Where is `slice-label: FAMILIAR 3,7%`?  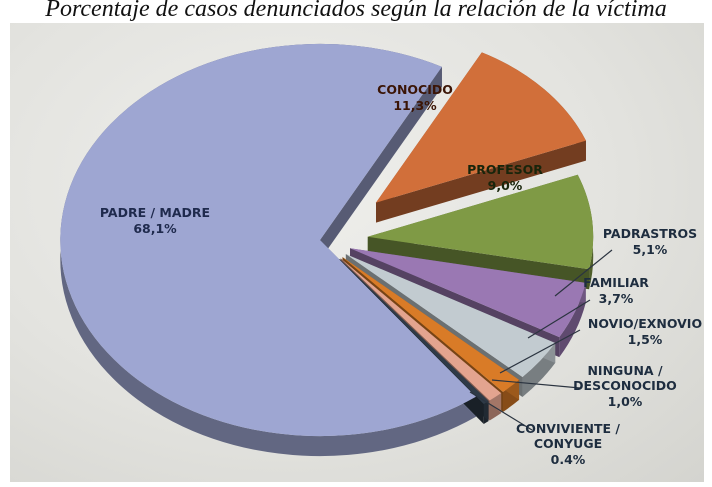
slice-label: FAMILIAR 3,7% is located at coordinates (616, 290).